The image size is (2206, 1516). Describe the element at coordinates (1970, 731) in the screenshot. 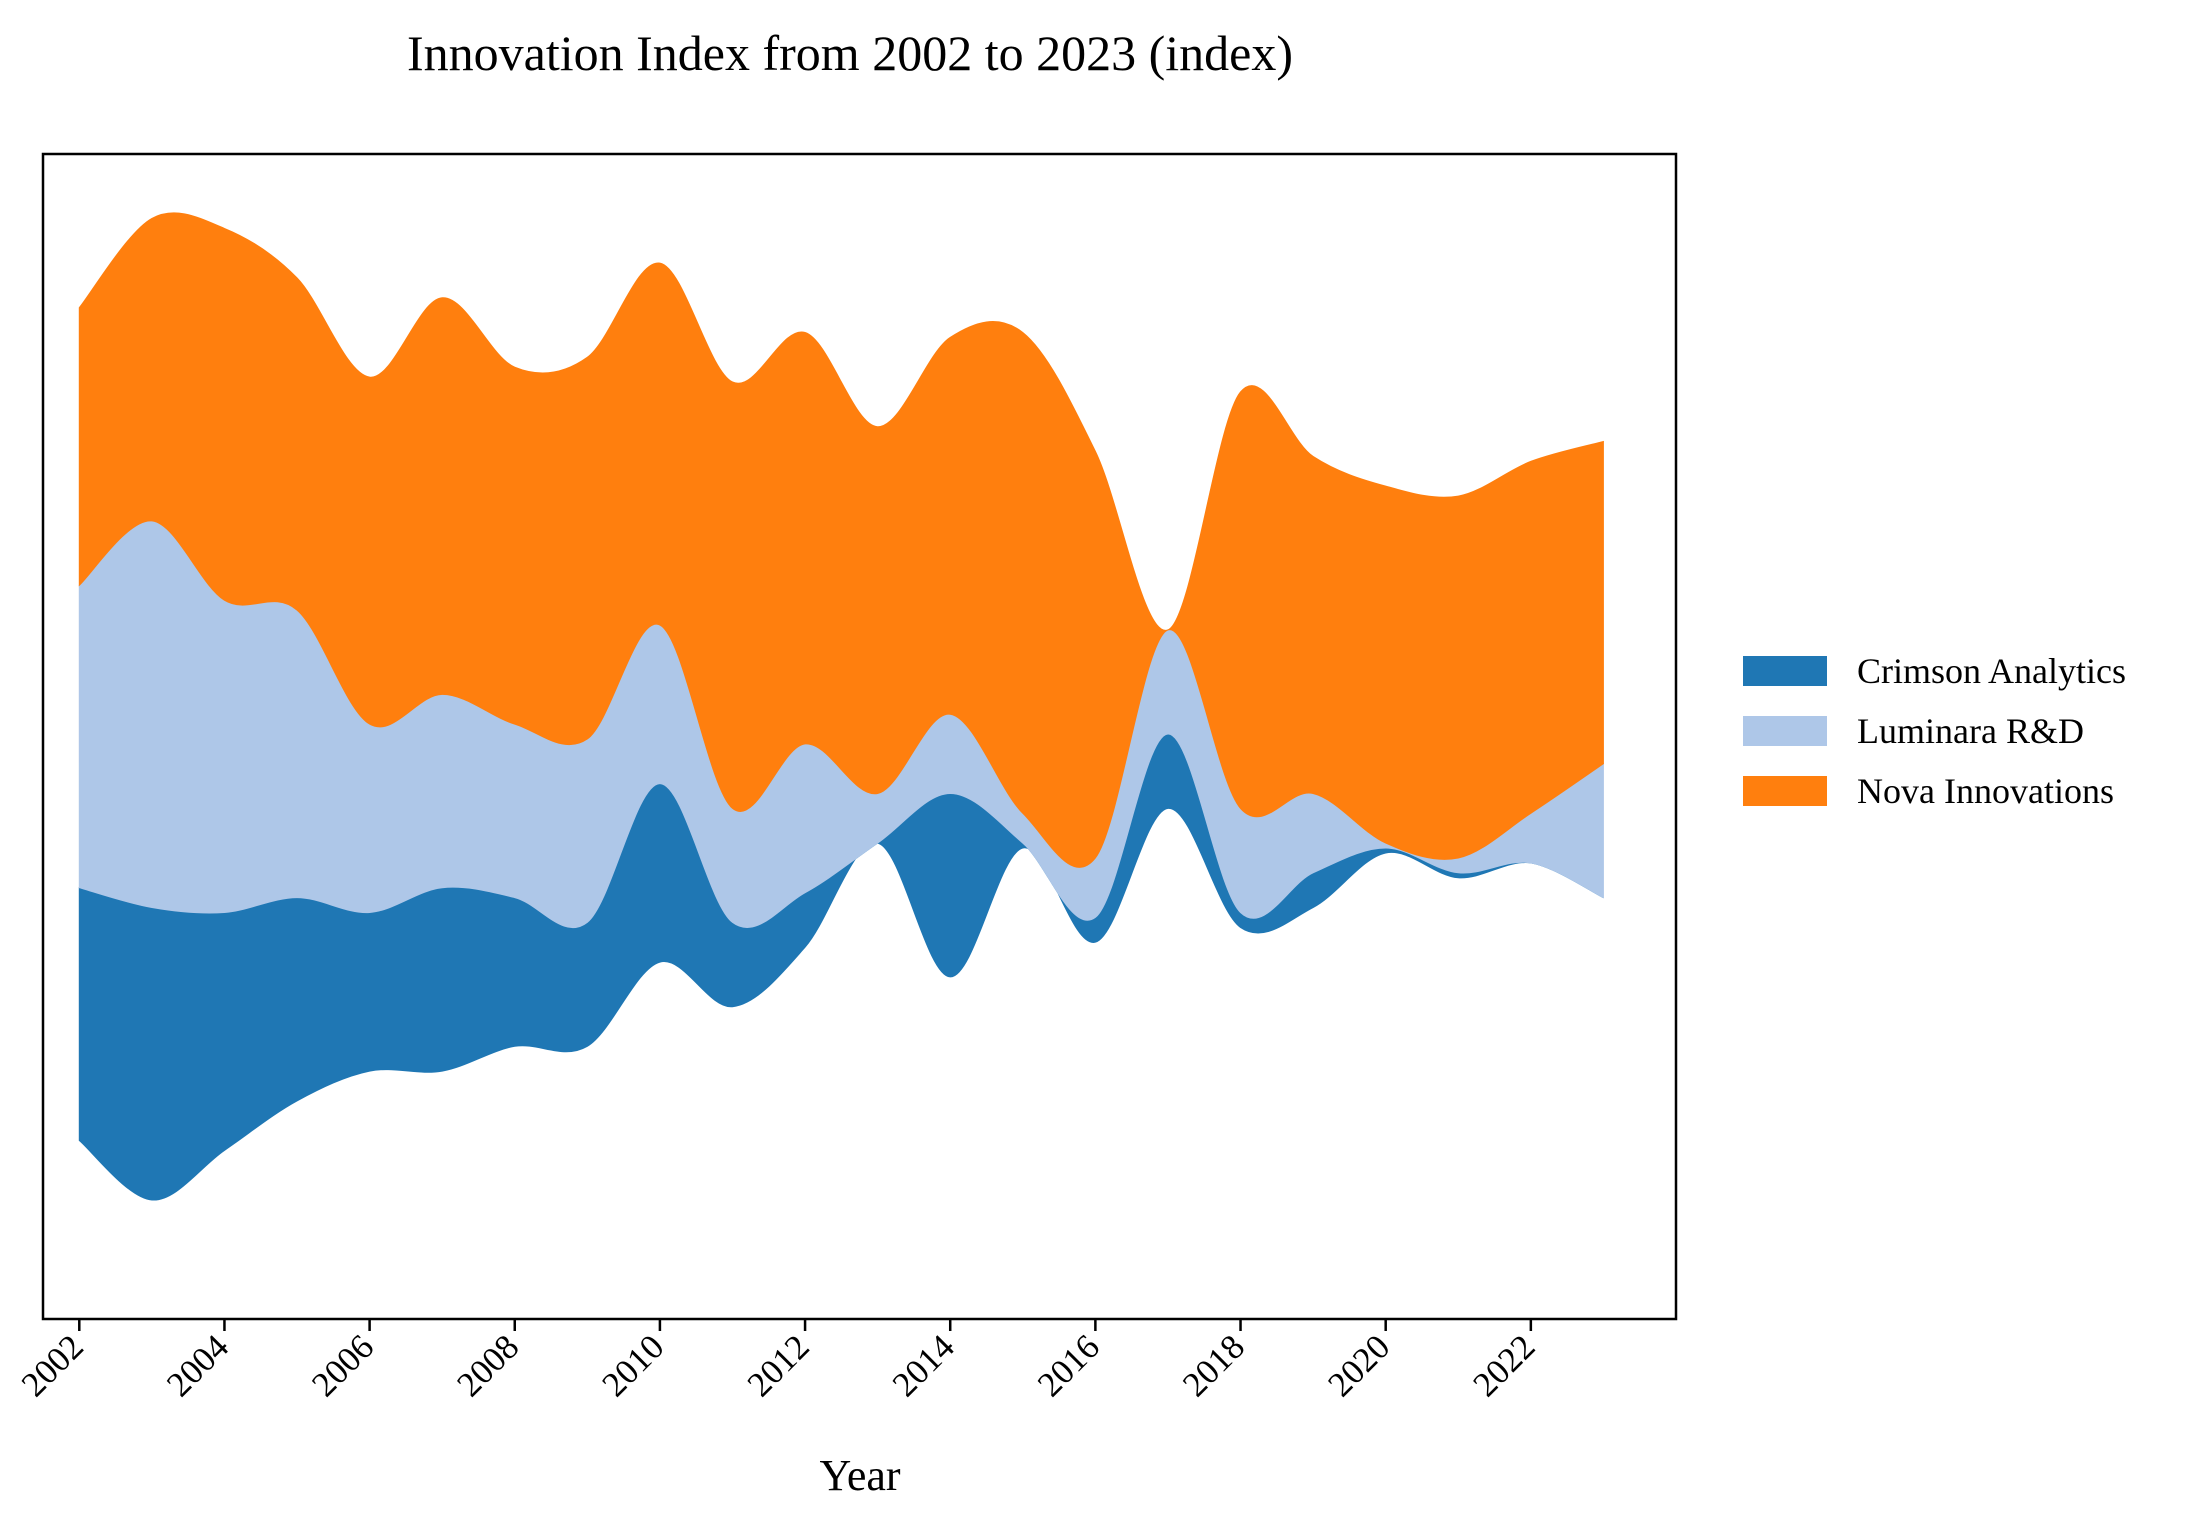

I see `legend-label: Luminara R&D` at that location.